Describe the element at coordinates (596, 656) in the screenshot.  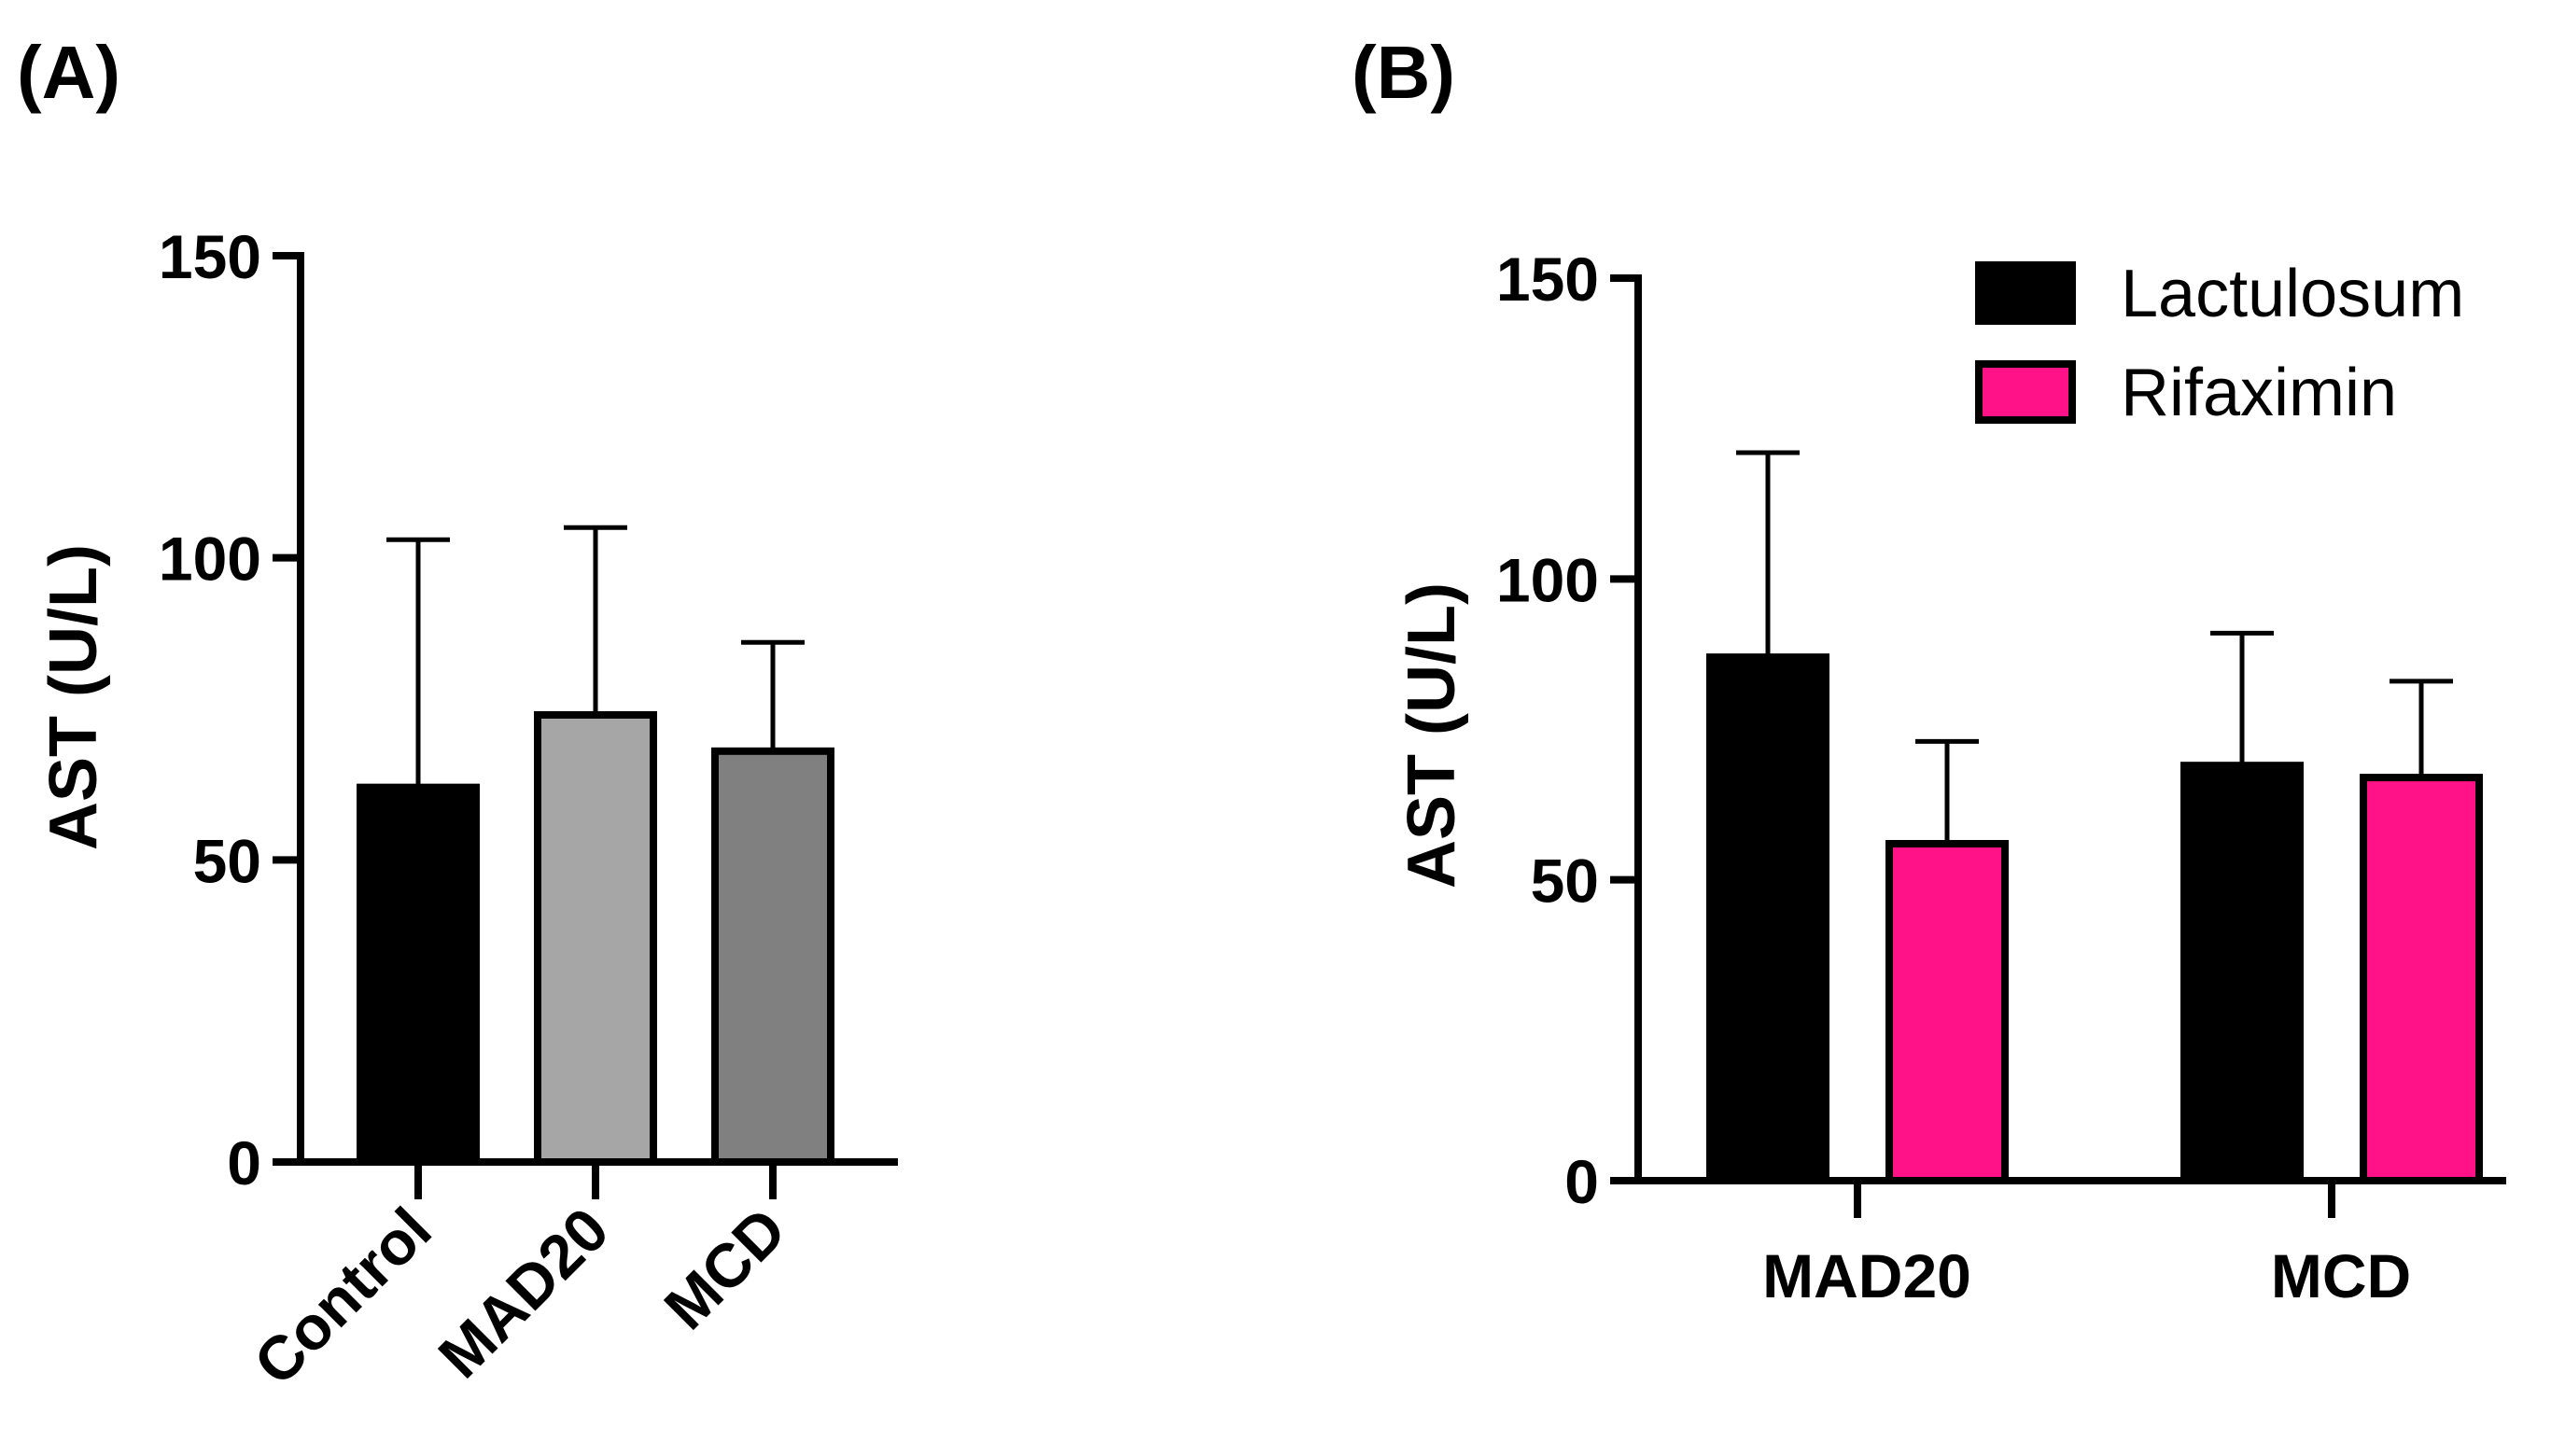
I see `panel-a-error-bars` at that location.